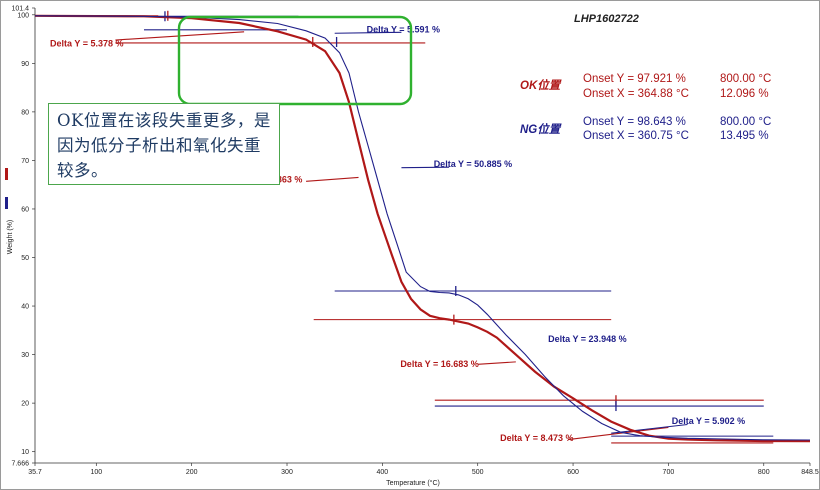 This screenshot has height=490, width=820. Describe the element at coordinates (573, 472) in the screenshot. I see `x-tick-label: 600` at that location.